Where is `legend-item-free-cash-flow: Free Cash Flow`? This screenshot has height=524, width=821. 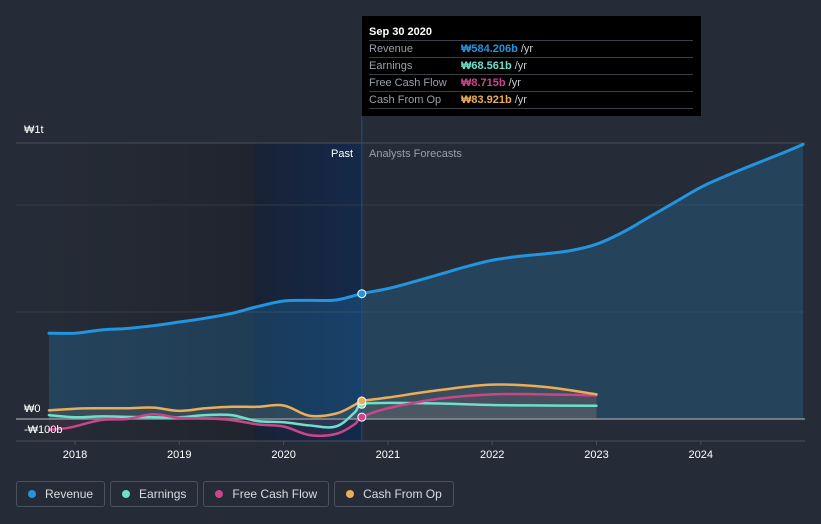 legend-item-free-cash-flow: Free Cash Flow is located at coordinates (266, 494).